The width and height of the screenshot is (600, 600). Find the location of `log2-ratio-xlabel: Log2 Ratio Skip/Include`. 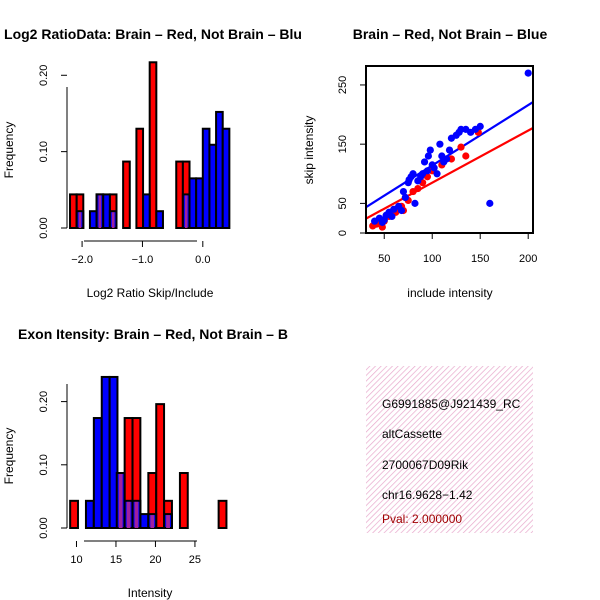

log2-ratio-xlabel: Log2 Ratio Skip/Include is located at coordinates (150, 293).